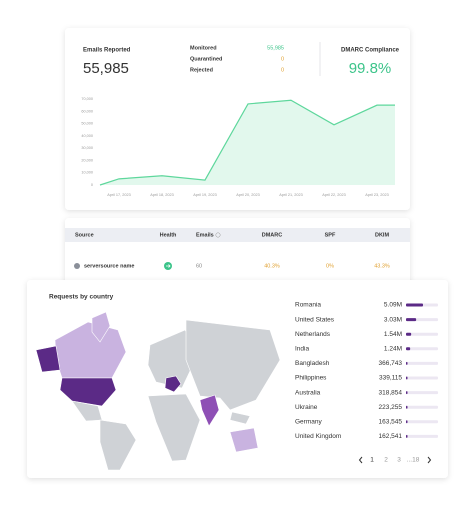 The height and width of the screenshot is (506, 474). I want to click on column-header: Source, so click(84, 235).